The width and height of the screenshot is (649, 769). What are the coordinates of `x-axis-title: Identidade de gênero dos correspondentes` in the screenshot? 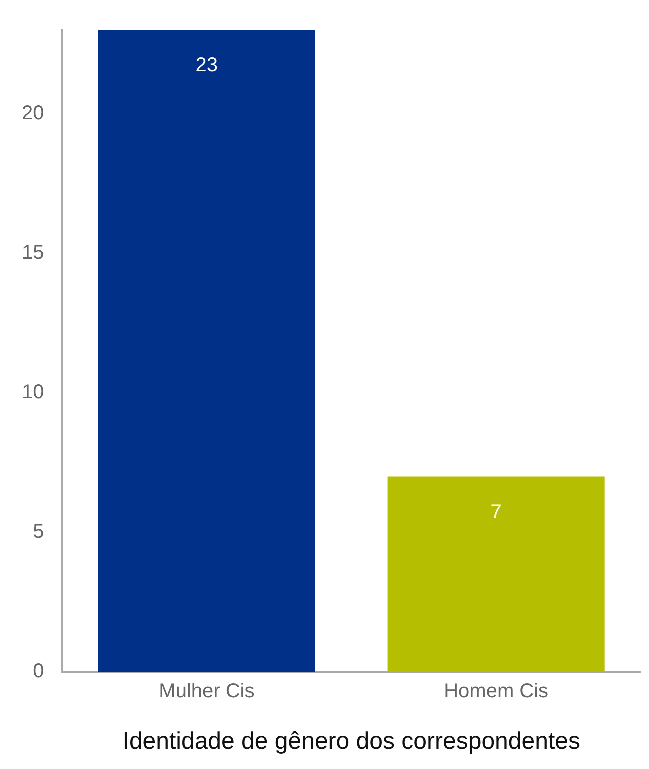 It's located at (351, 742).